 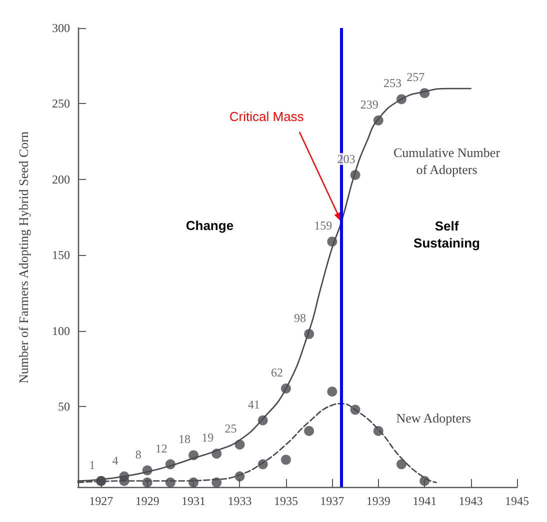 What do you see at coordinates (61, 331) in the screenshot?
I see `y-tick-label: 100` at bounding box center [61, 331].